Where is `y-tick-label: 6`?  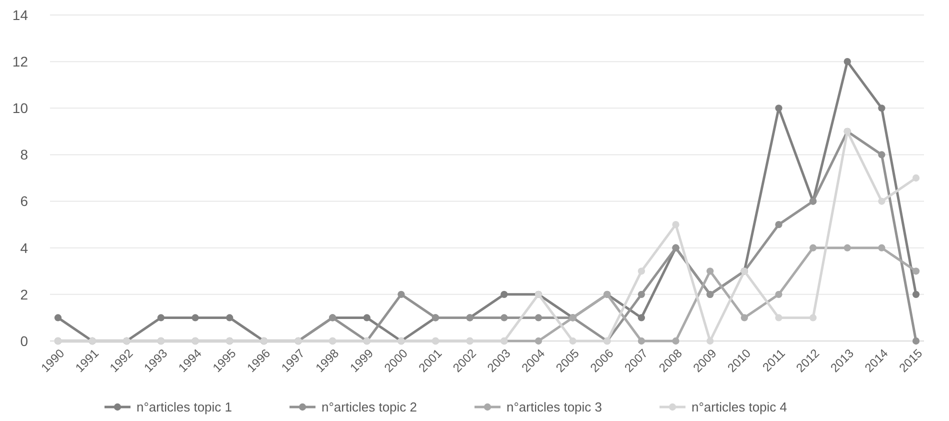
y-tick-label: 6 is located at coordinates (24, 201).